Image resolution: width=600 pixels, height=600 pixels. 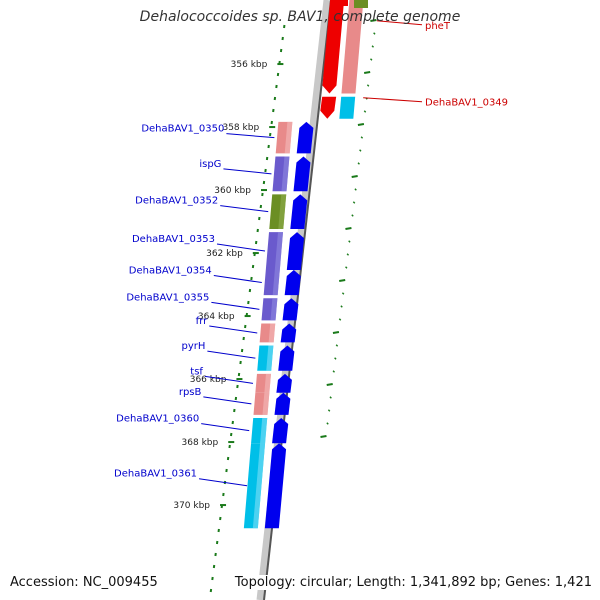 I want to click on gene-label: DehaBAV1_0354, so click(x=170, y=271).